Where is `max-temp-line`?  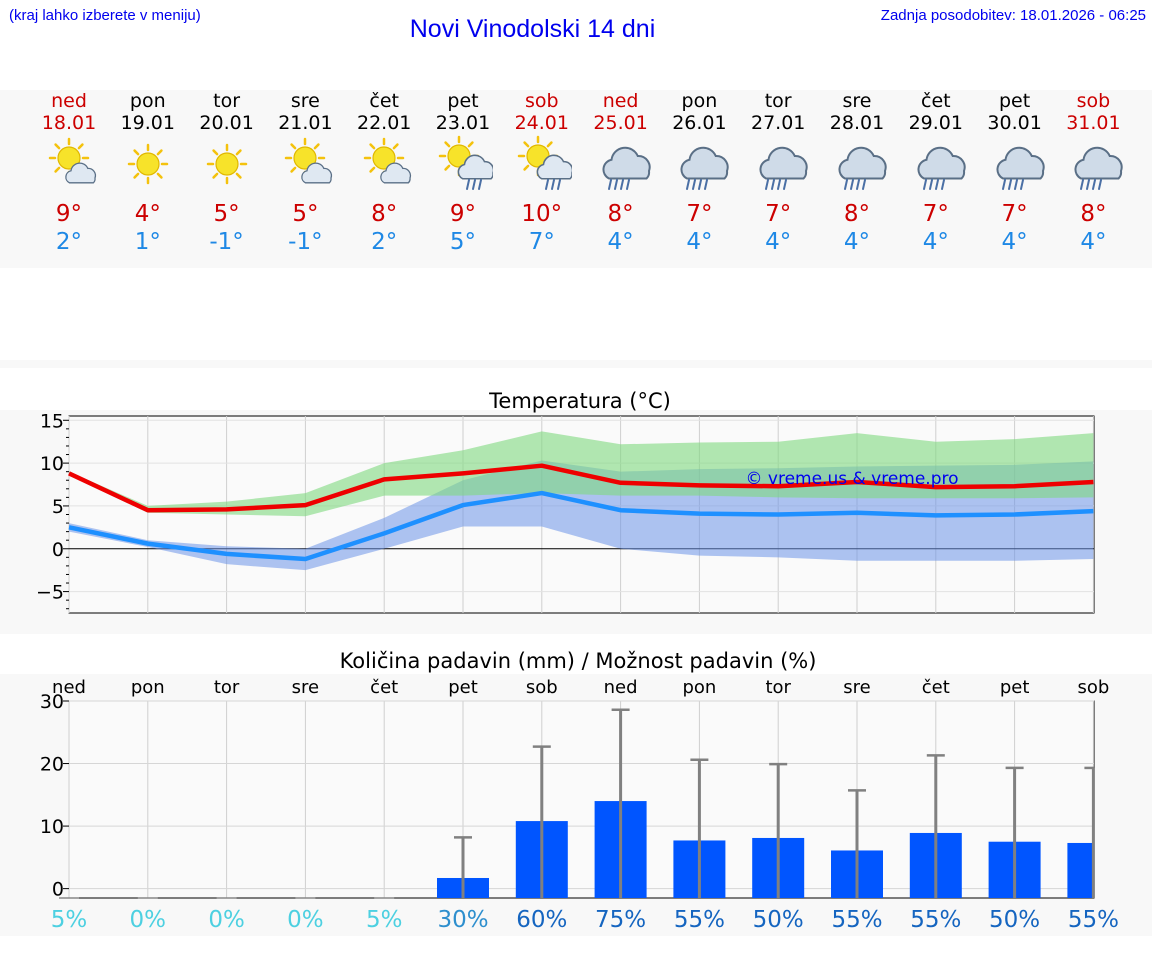
max-temp-line is located at coordinates (581, 488).